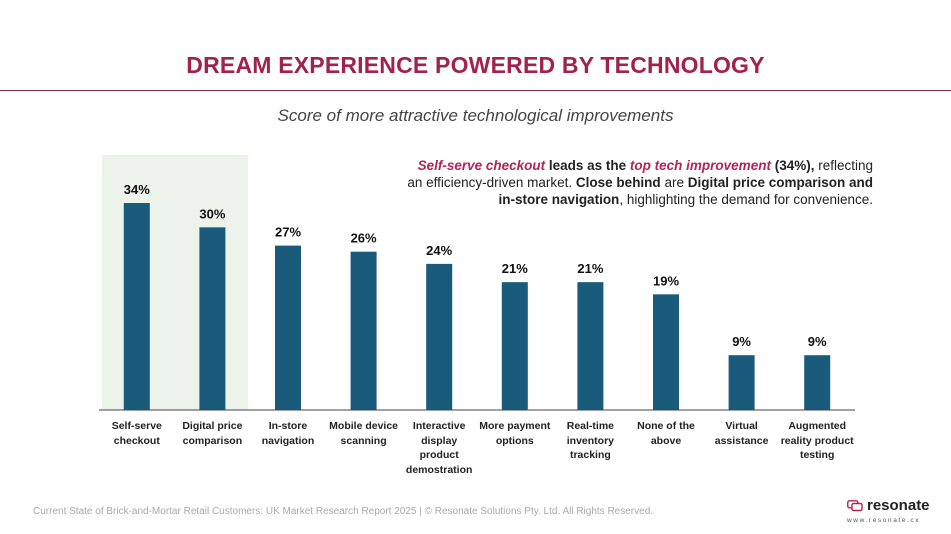 The width and height of the screenshot is (951, 534). I want to click on category-label-10: Augmented reality product testing, so click(817, 441).